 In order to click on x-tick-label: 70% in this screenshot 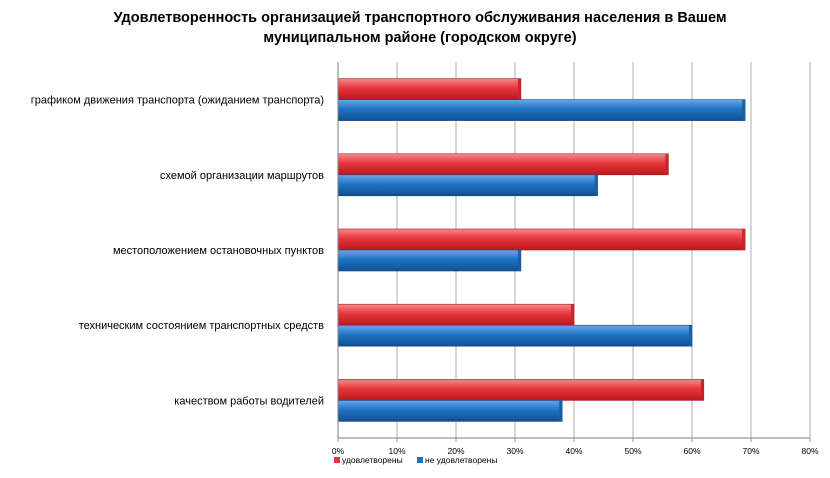, I will do `click(750, 451)`.